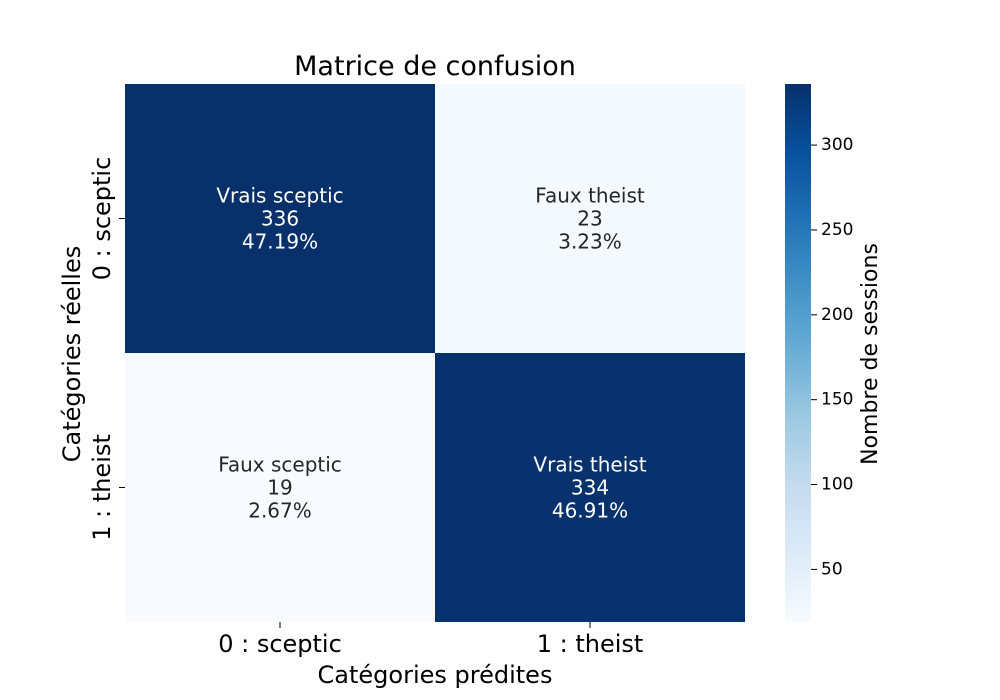  What do you see at coordinates (837, 400) in the screenshot?
I see `colorbar-tick-label: 150` at bounding box center [837, 400].